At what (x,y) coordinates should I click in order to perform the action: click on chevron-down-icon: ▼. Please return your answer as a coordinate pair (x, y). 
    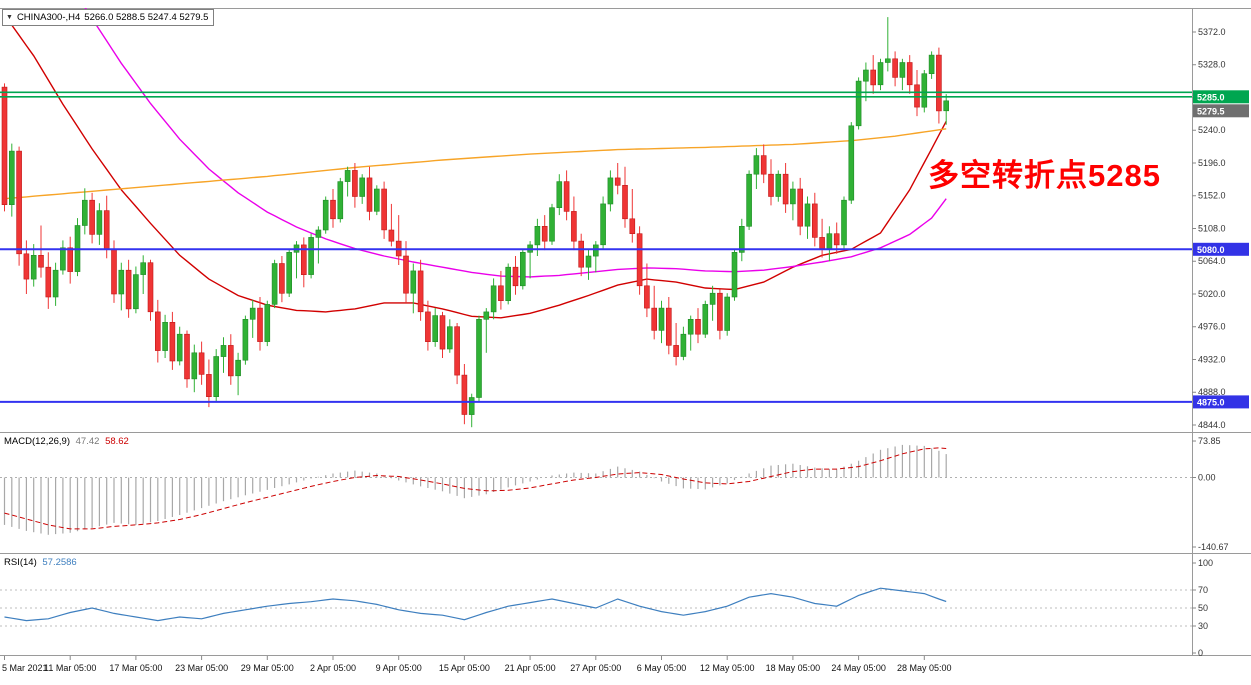
    Looking at the image, I should click on (9, 17).